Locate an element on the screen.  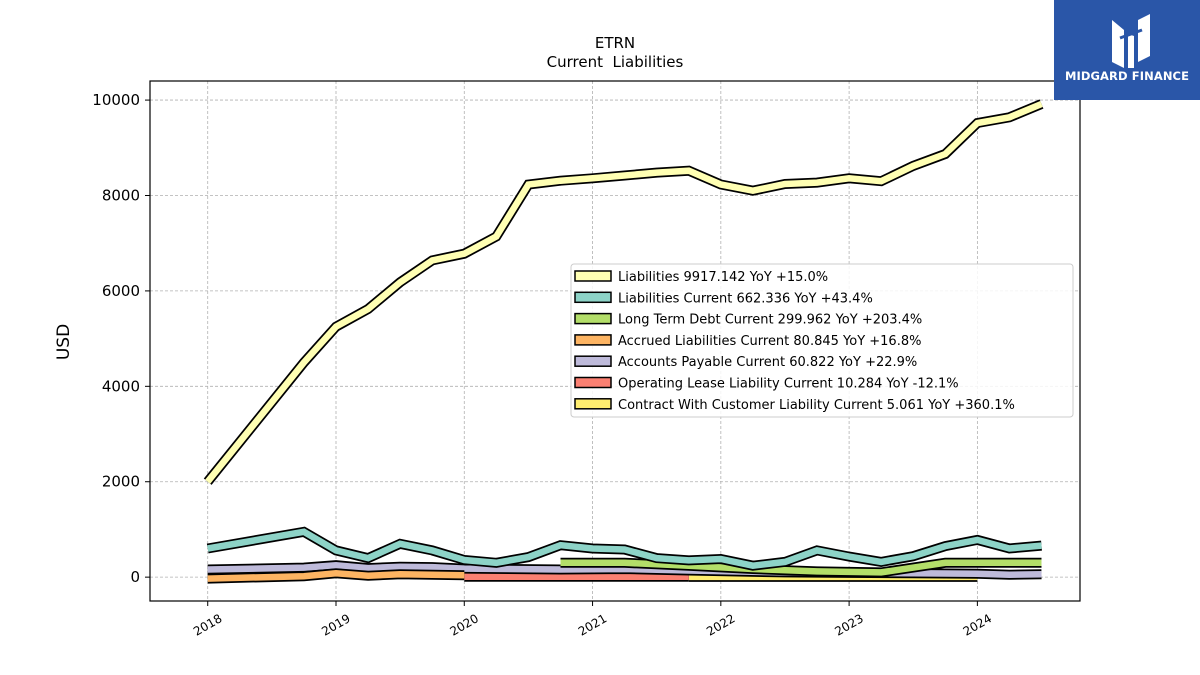
y-tick-label: 6000 is located at coordinates (121, 291).